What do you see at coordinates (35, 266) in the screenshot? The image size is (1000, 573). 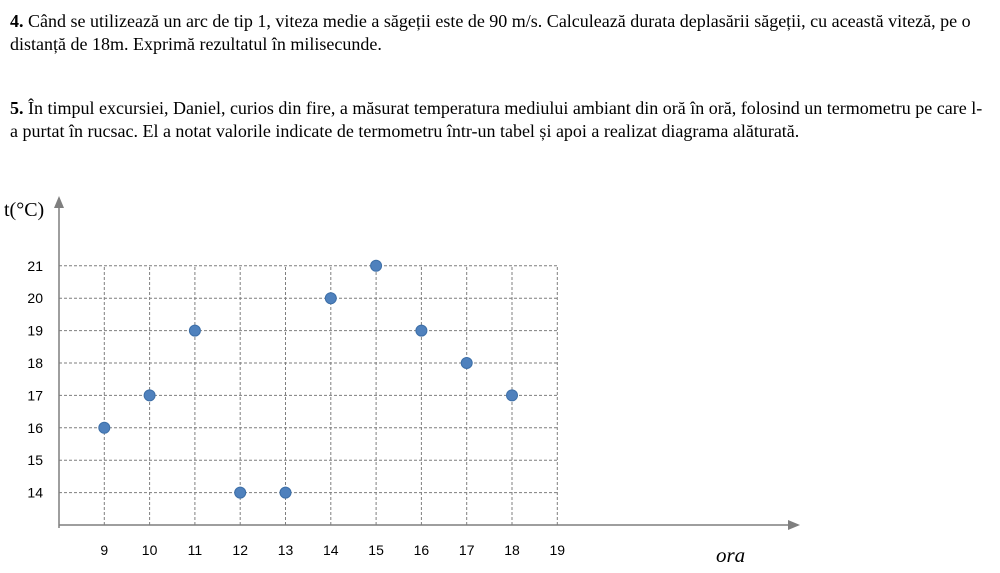 I see `y-tick-label: 21` at bounding box center [35, 266].